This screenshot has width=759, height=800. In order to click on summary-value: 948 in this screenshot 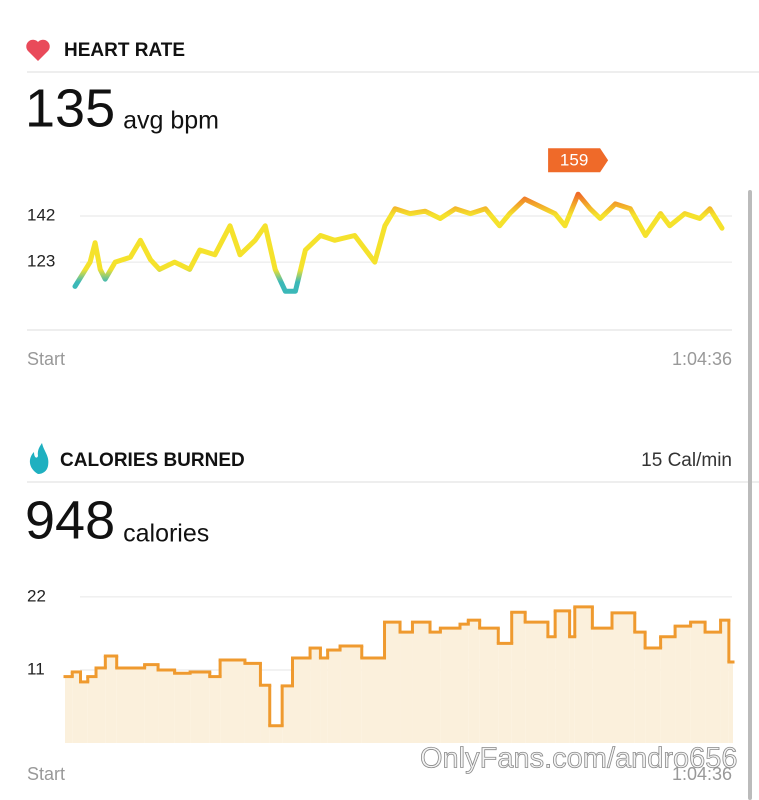, I will do `click(70, 520)`.